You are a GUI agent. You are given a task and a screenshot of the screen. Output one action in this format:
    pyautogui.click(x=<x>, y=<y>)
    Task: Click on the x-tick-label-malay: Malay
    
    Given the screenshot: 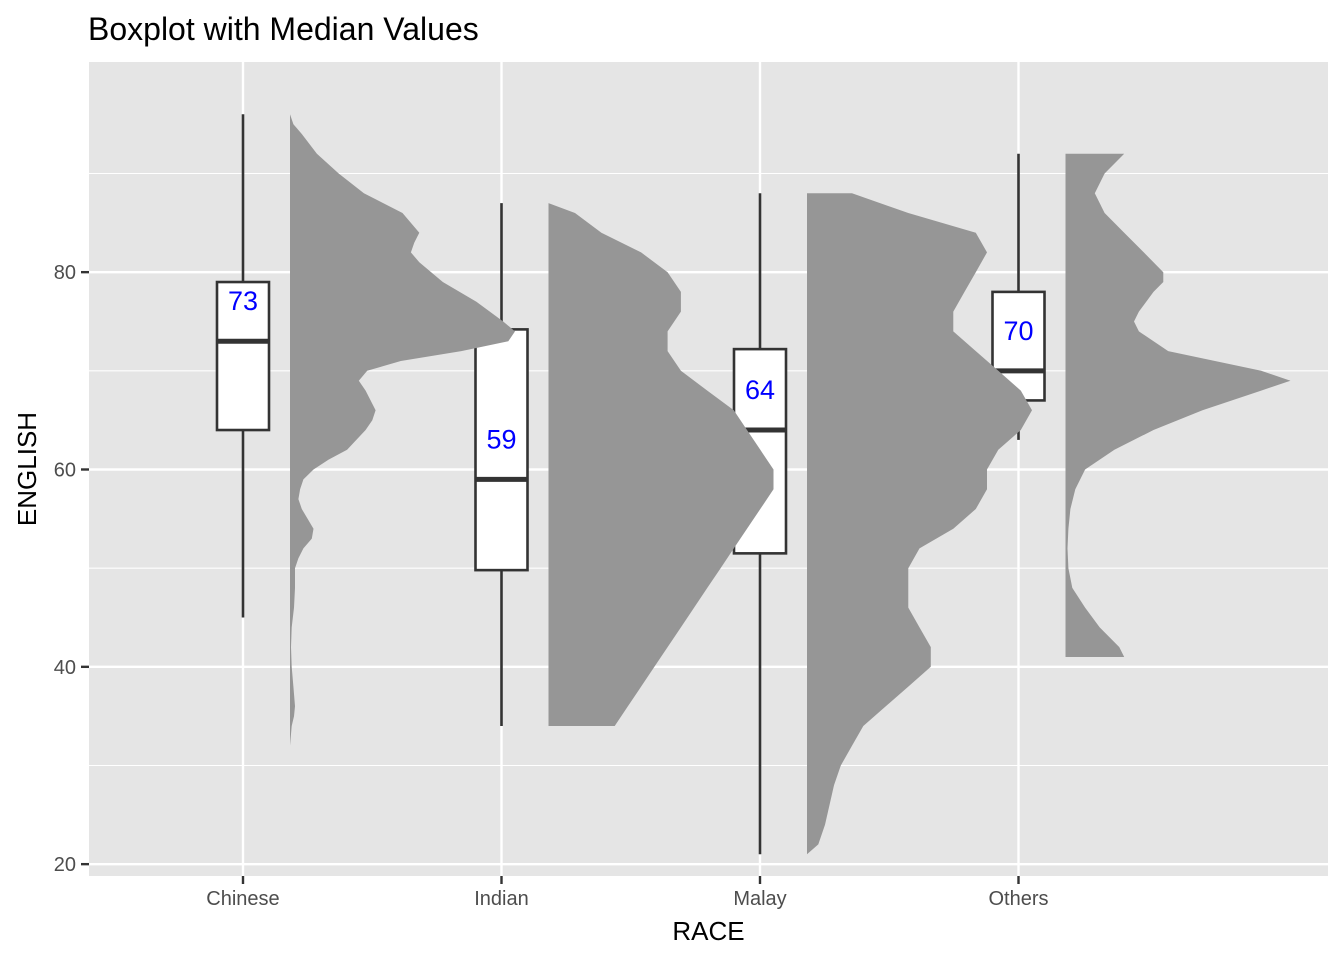 What is the action you would take?
    pyautogui.click(x=759, y=899)
    